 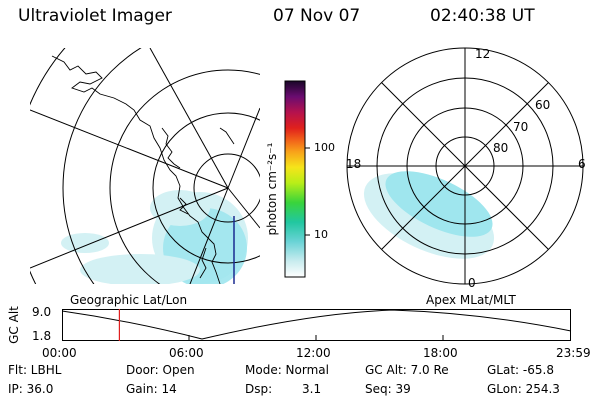 What do you see at coordinates (324, 147) in the screenshot?
I see `colorbar-tick-label-100: 100` at bounding box center [324, 147].